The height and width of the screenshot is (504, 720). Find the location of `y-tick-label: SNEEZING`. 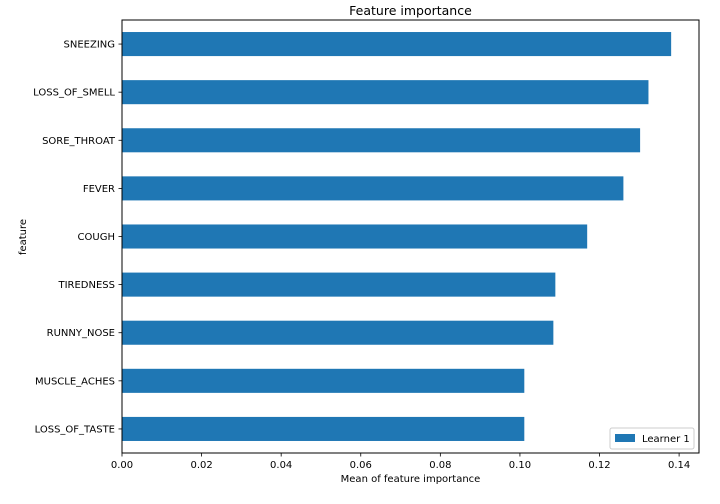

y-tick-label: SNEEZING is located at coordinates (90, 45).